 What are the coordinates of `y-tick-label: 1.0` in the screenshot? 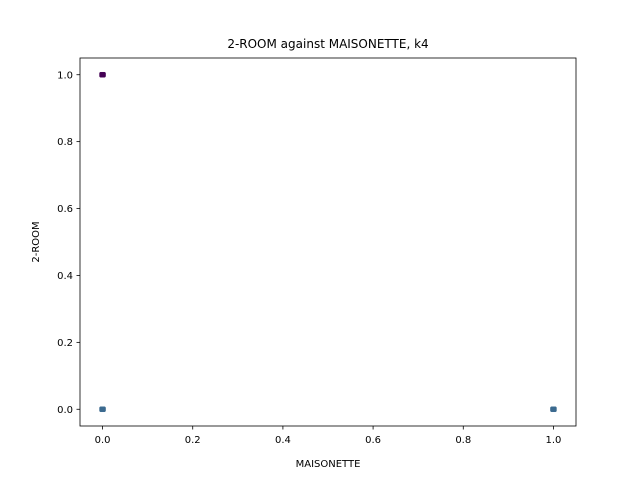 It's located at (65, 75).